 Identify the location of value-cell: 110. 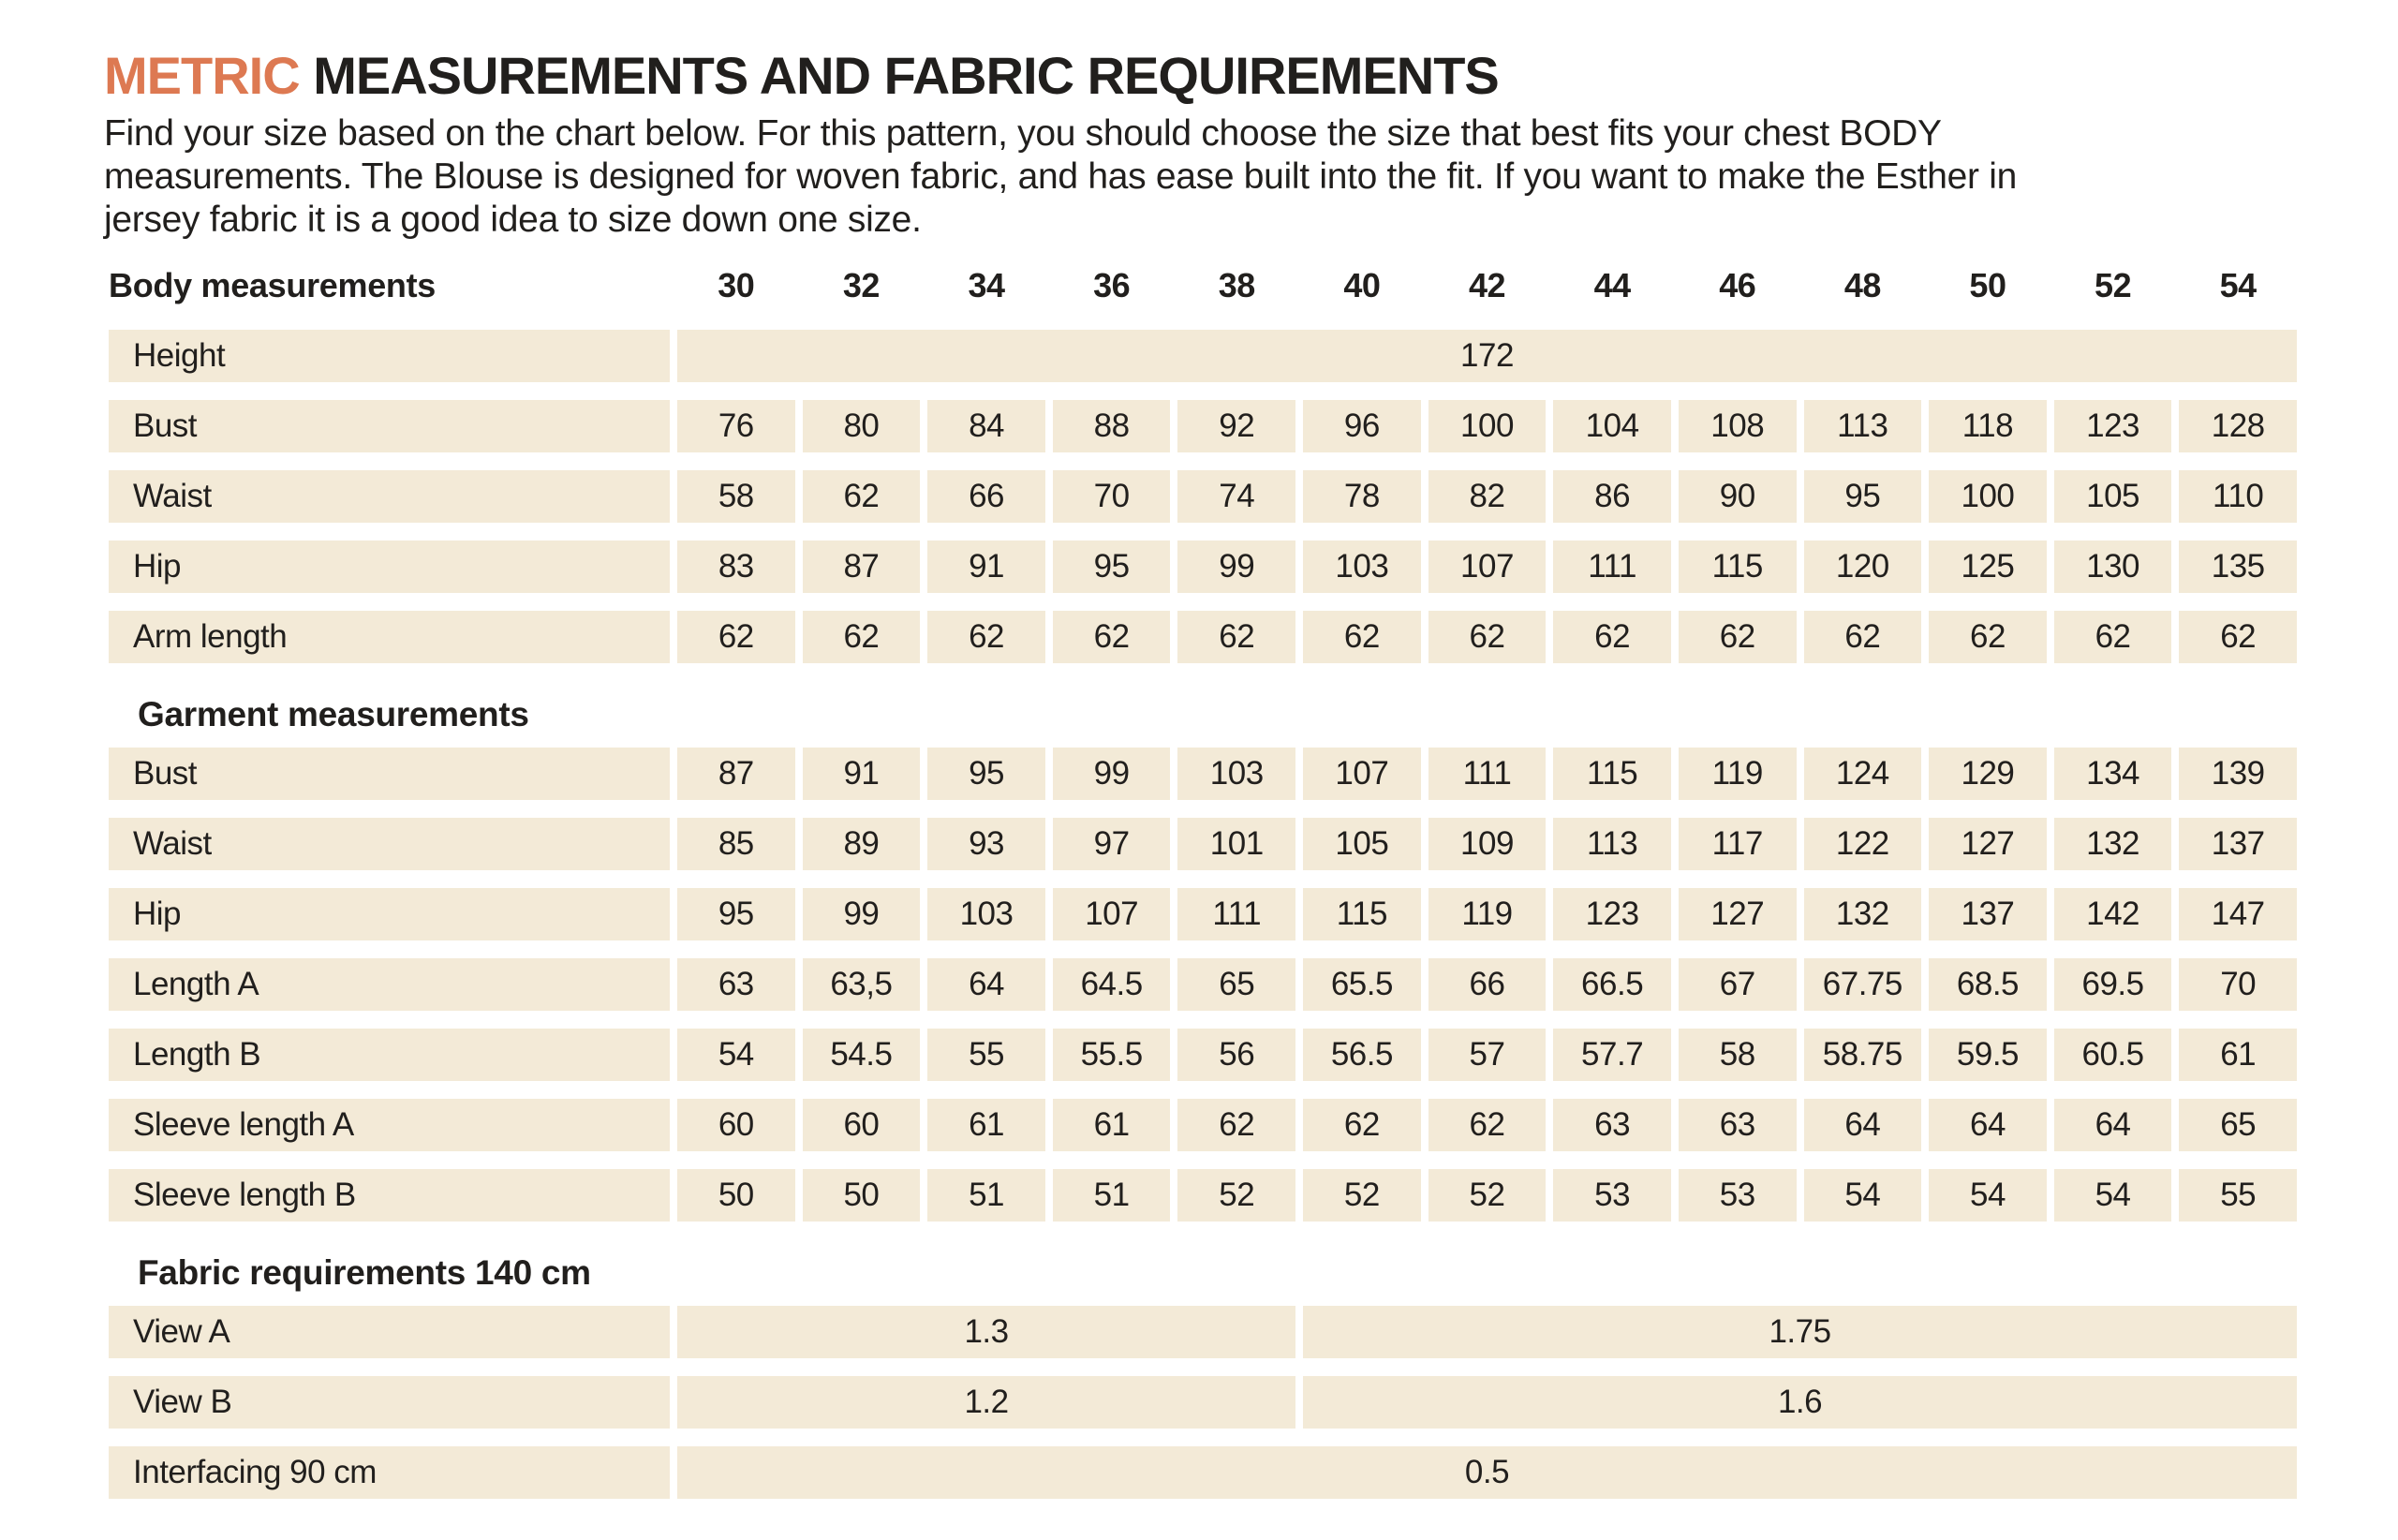
(2238, 496).